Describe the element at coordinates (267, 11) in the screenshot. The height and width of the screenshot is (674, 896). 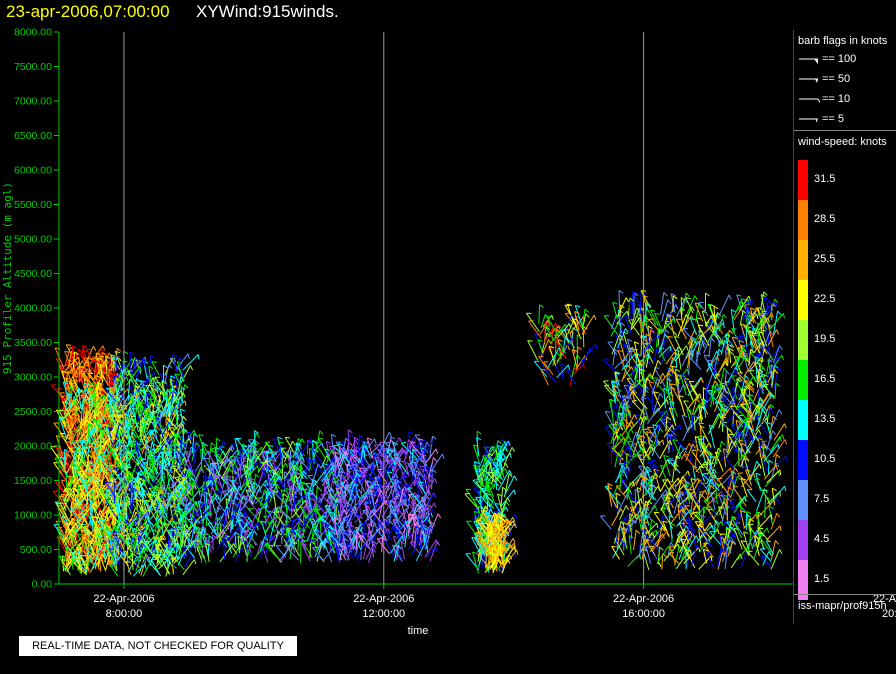
I see `plot-title: XYWind:915winds.` at that location.